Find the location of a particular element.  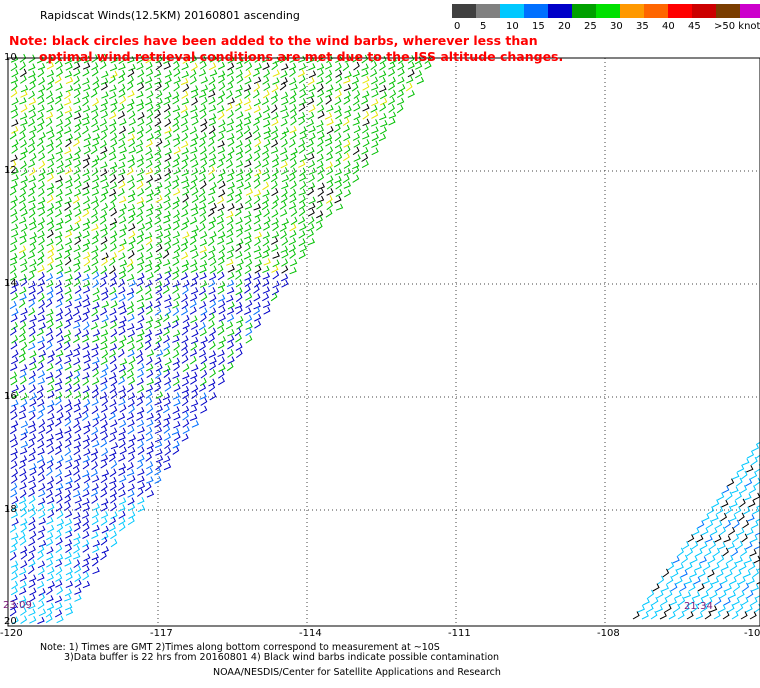

latitude-tick: 12 is located at coordinates (10, 170).